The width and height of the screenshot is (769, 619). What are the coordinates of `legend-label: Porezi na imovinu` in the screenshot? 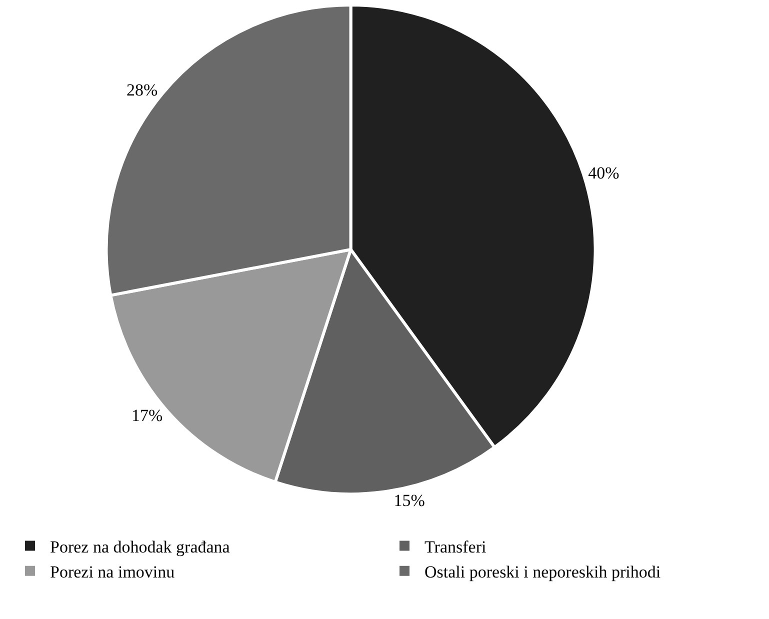 It's located at (113, 572).